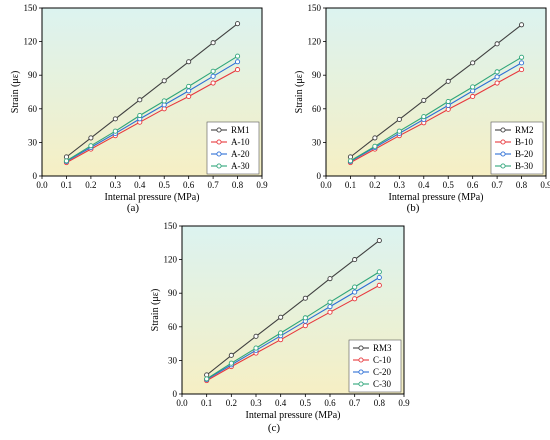 The height and width of the screenshot is (440, 550). What do you see at coordinates (361, 348) in the screenshot?
I see `legend-marker-RM3` at bounding box center [361, 348].